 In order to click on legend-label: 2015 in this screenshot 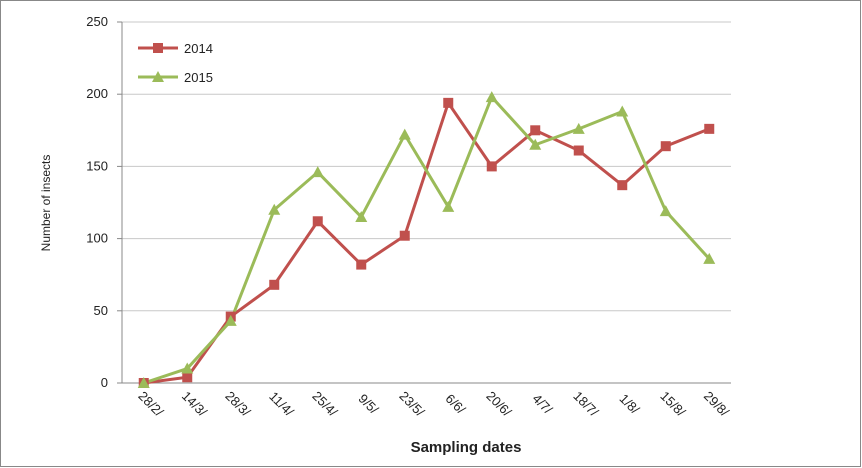, I will do `click(198, 77)`.